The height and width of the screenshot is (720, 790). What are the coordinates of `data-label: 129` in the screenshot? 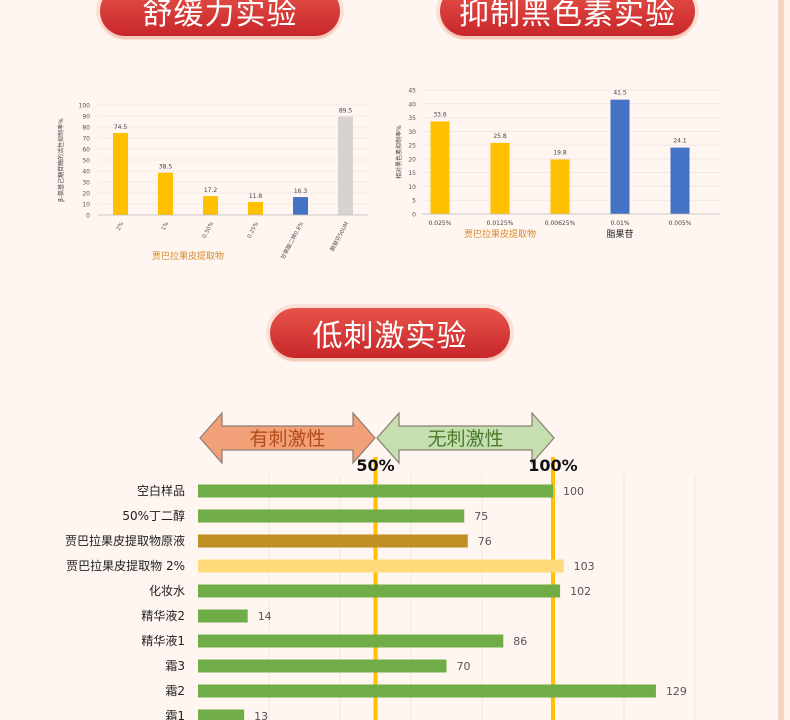 It's located at (676, 691).